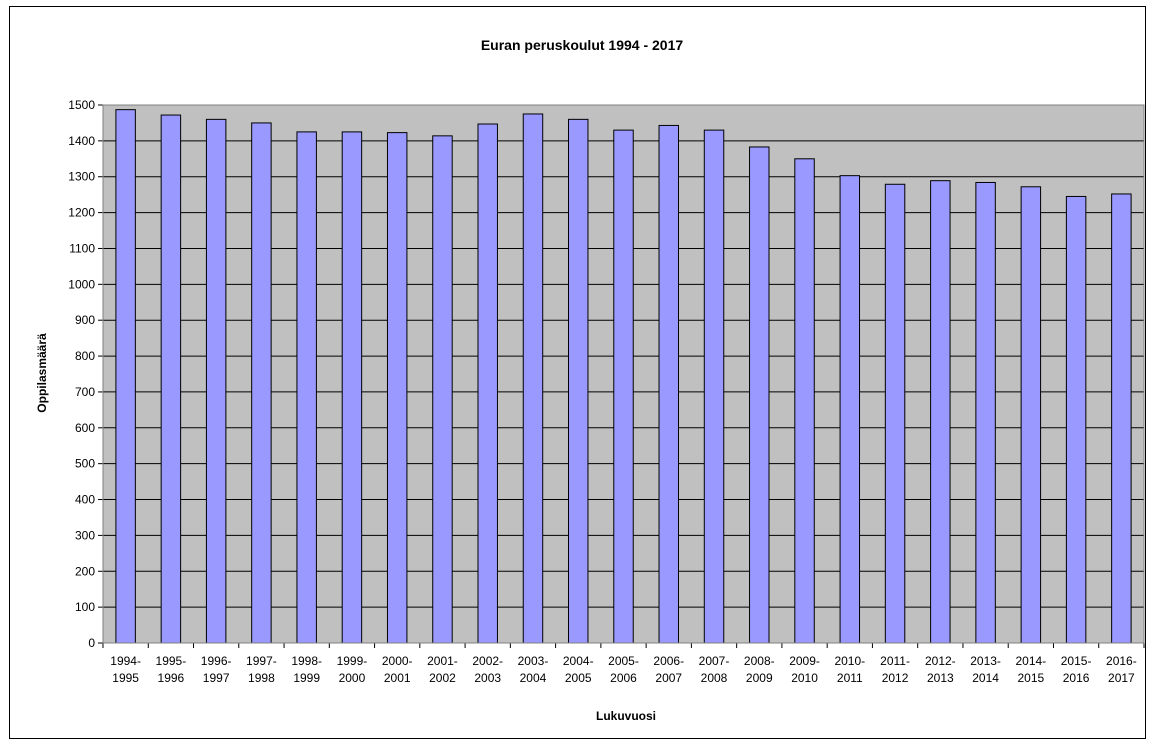  I want to click on y-tick-label: 700, so click(85, 392).